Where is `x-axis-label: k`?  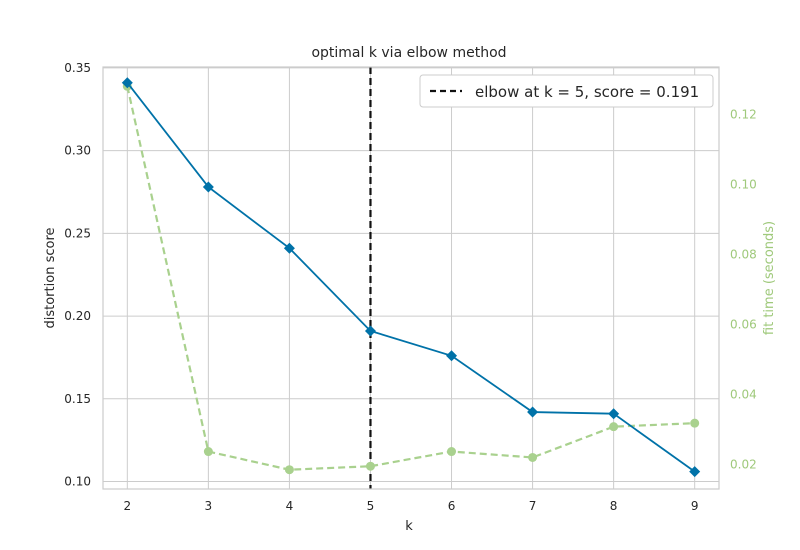 x-axis-label: k is located at coordinates (409, 526).